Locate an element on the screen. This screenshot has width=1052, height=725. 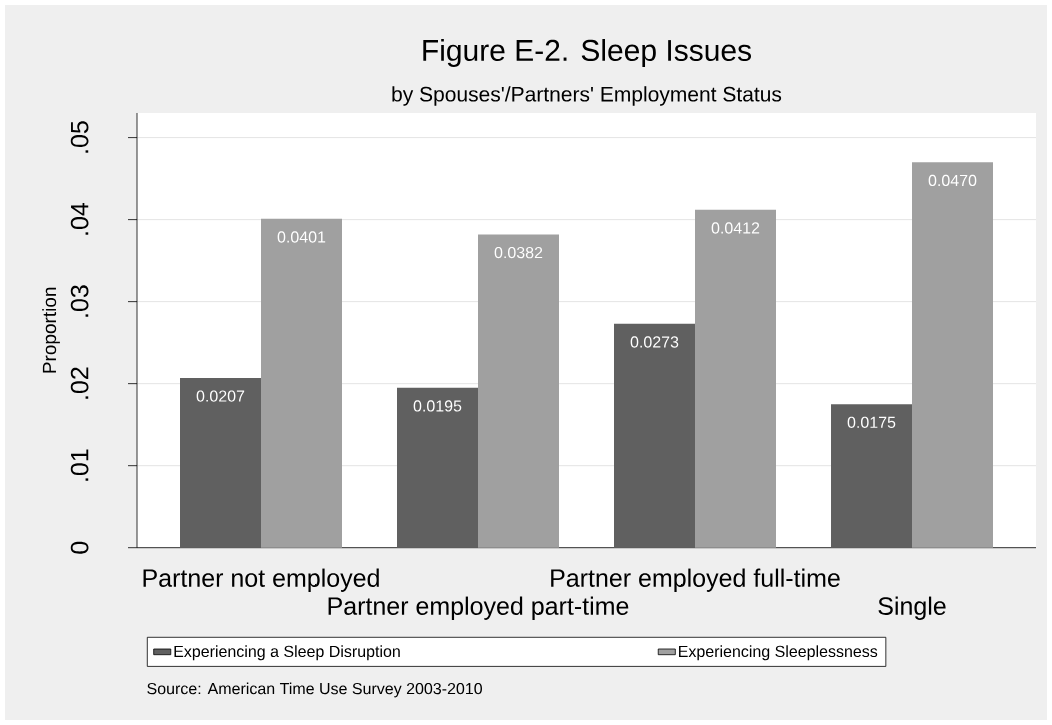
data-label: 0.0273 is located at coordinates (654, 342).